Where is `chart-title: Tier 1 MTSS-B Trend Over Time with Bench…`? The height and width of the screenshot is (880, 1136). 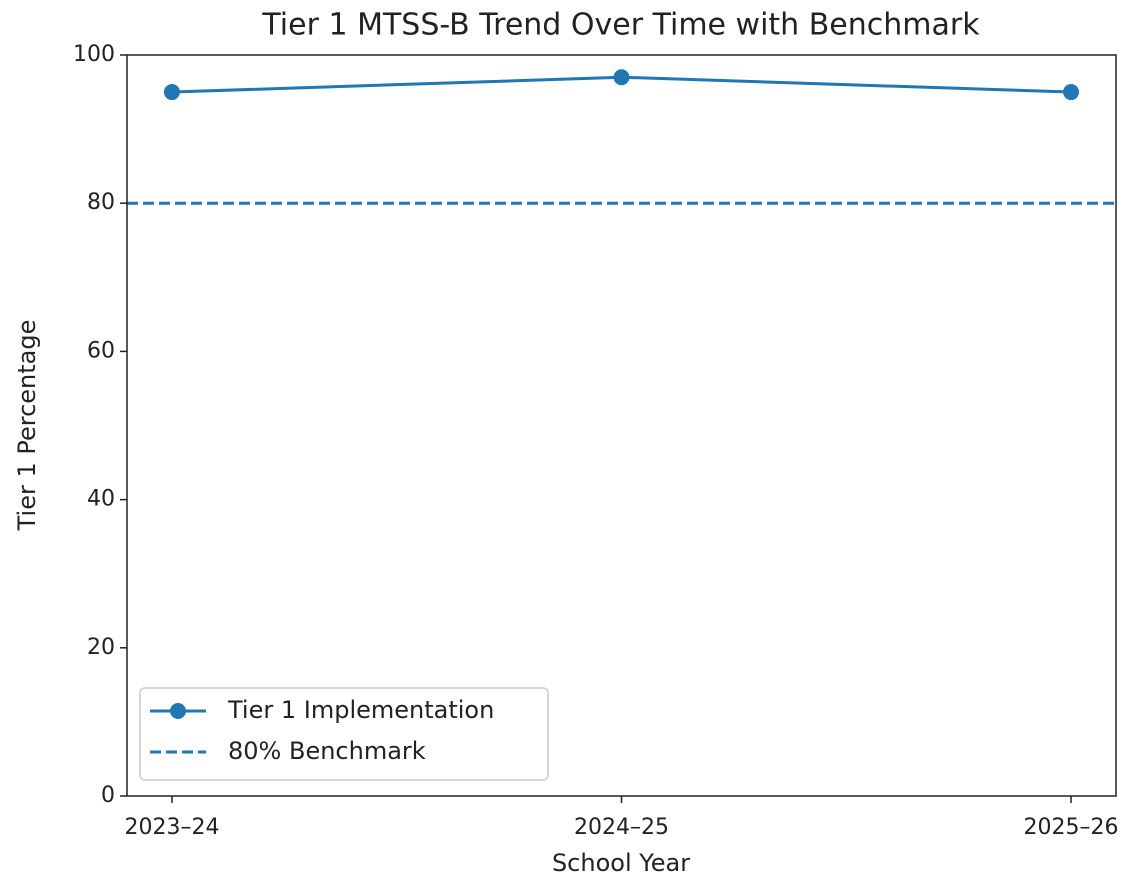
chart-title: Tier 1 MTSS-B Trend Over Time with Bench… is located at coordinates (620, 25).